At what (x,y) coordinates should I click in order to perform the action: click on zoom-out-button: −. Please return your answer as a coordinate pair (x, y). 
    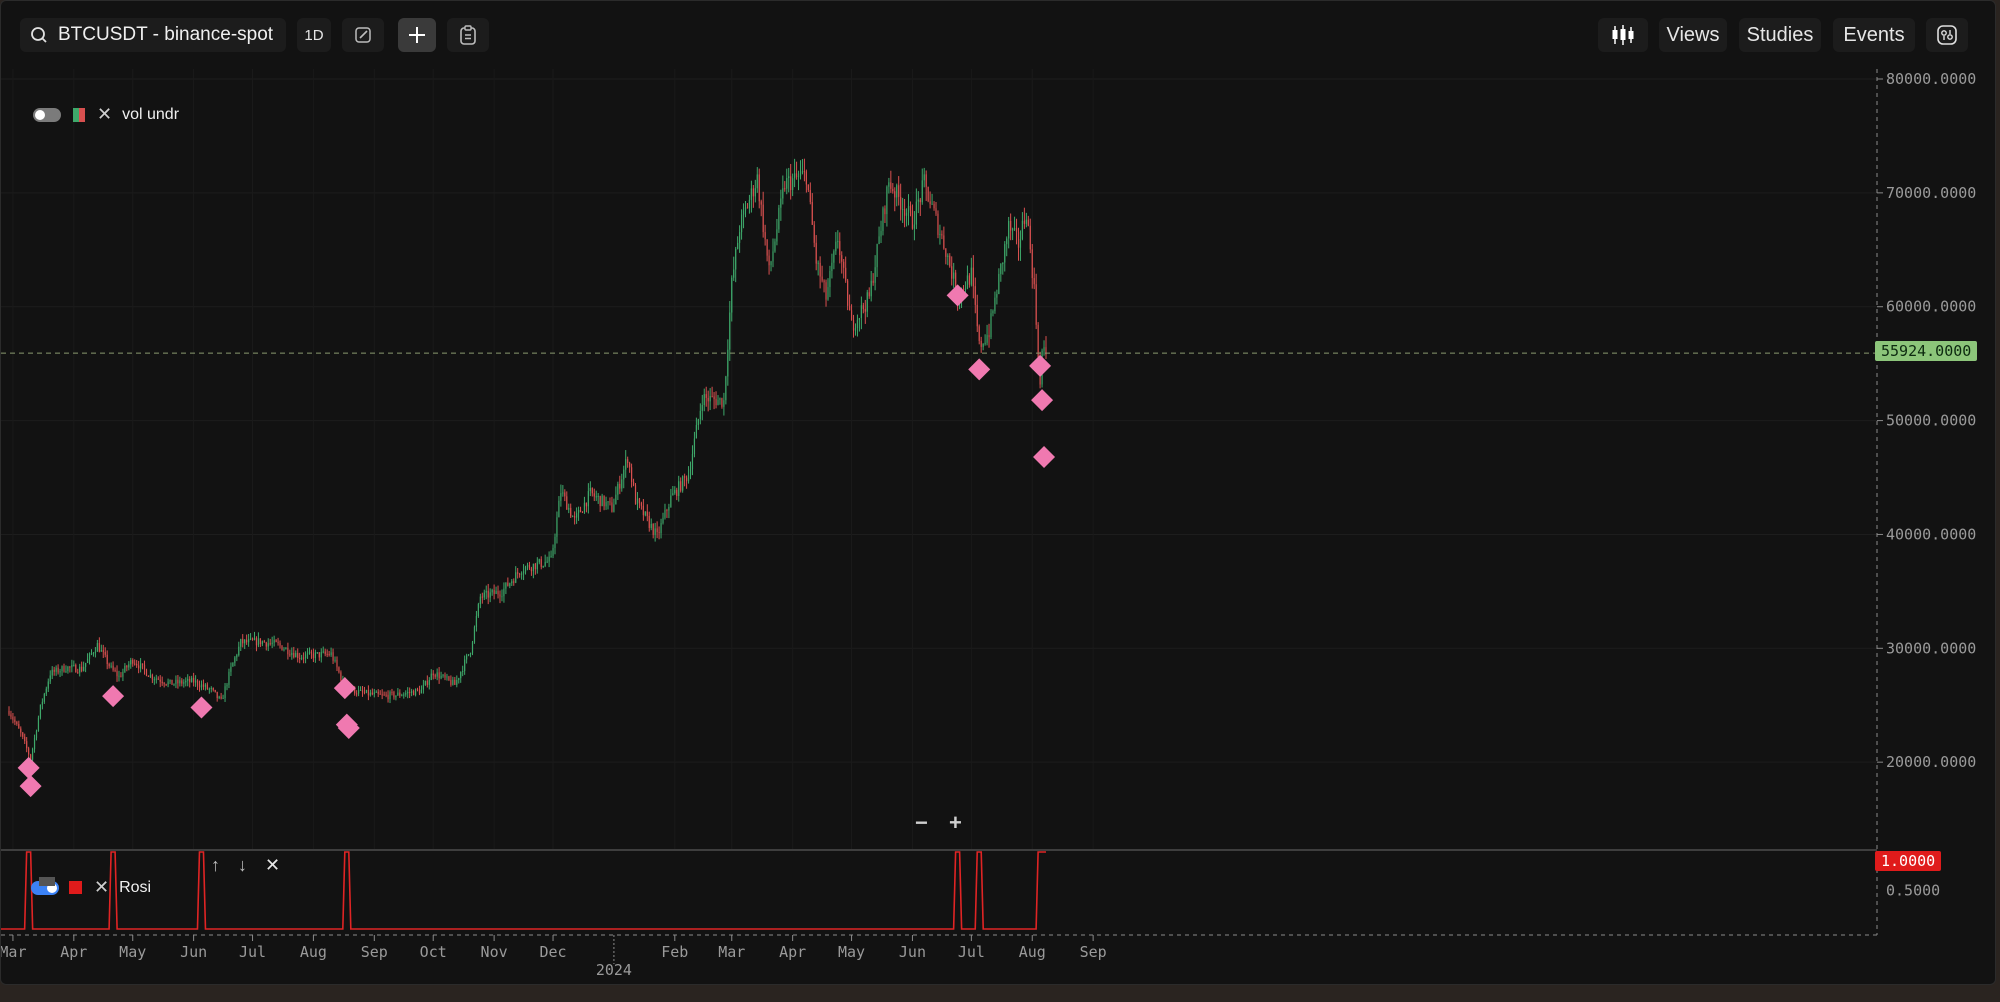
    Looking at the image, I should click on (921, 822).